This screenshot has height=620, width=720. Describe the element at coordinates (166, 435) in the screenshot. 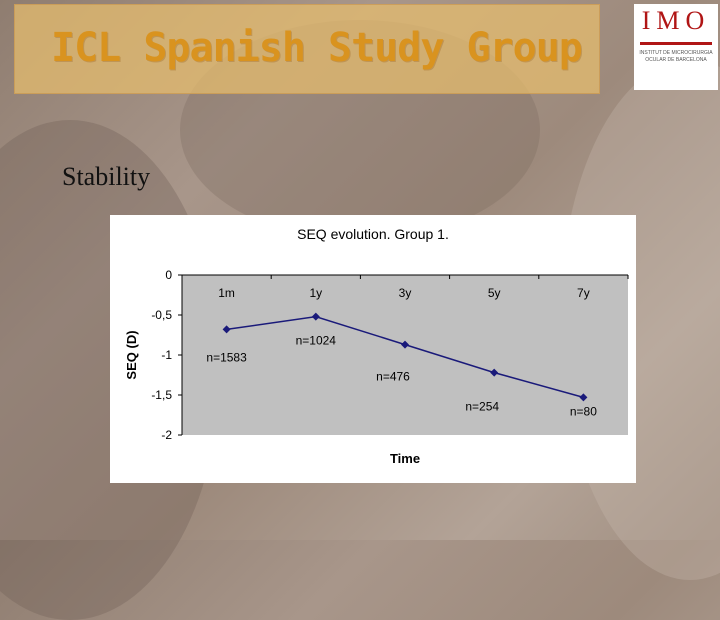

I see `y-tick-label: -2` at that location.